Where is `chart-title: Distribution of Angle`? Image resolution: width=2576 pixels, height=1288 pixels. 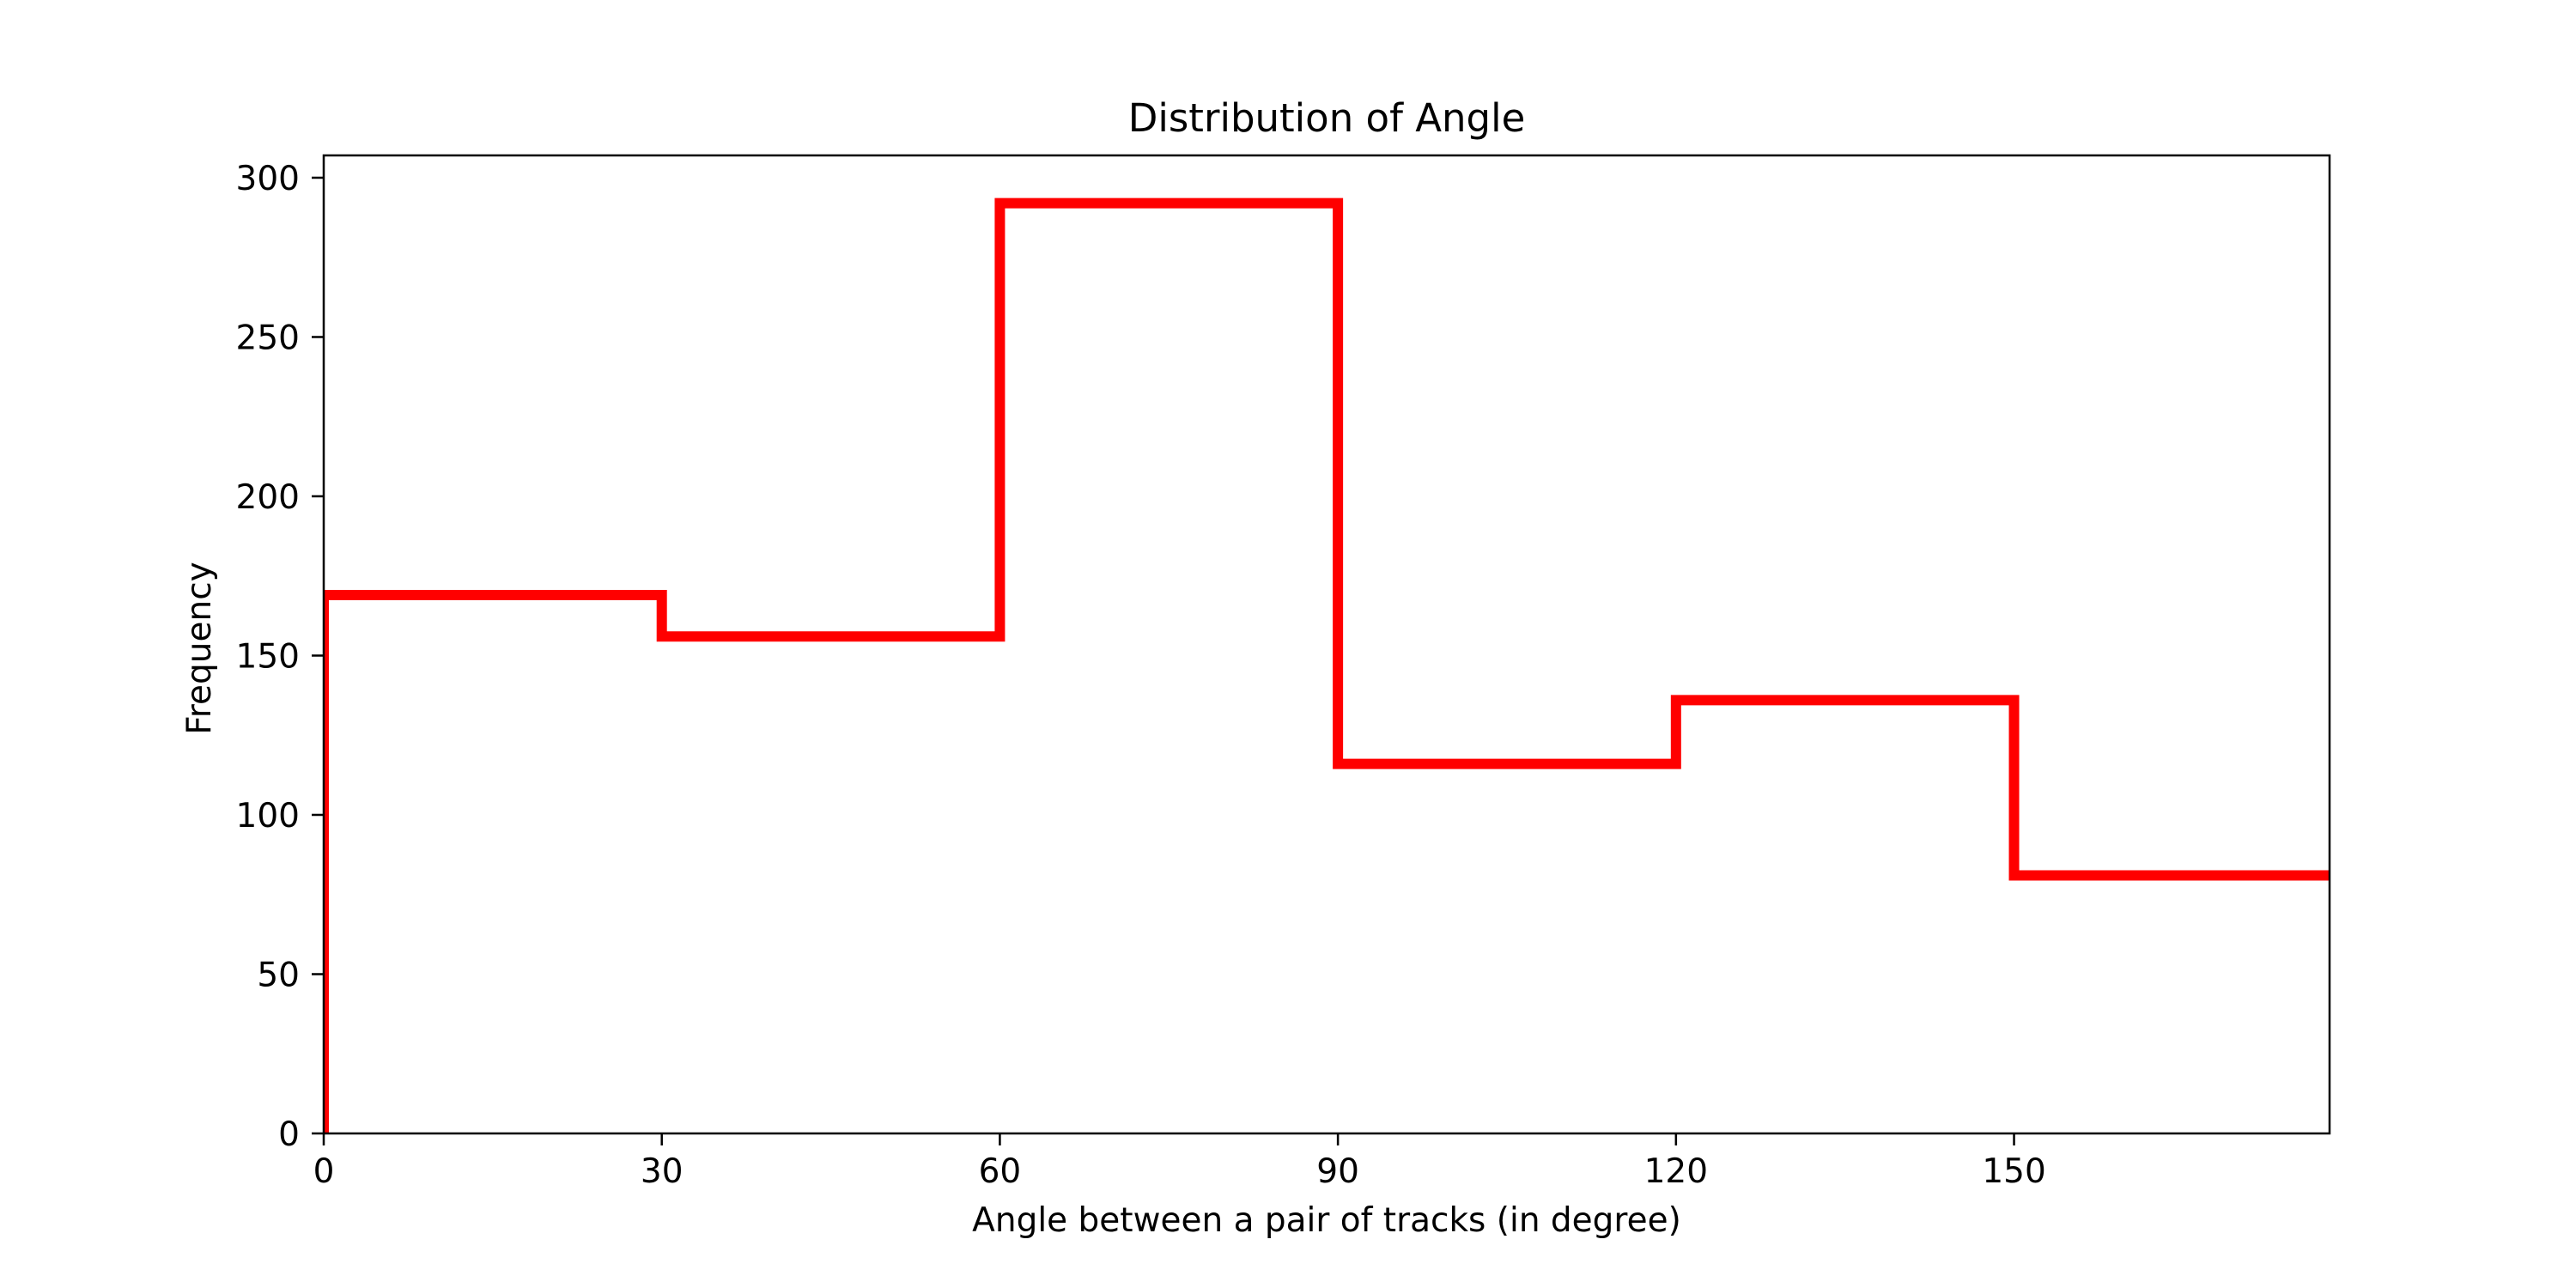 chart-title: Distribution of Angle is located at coordinates (1327, 118).